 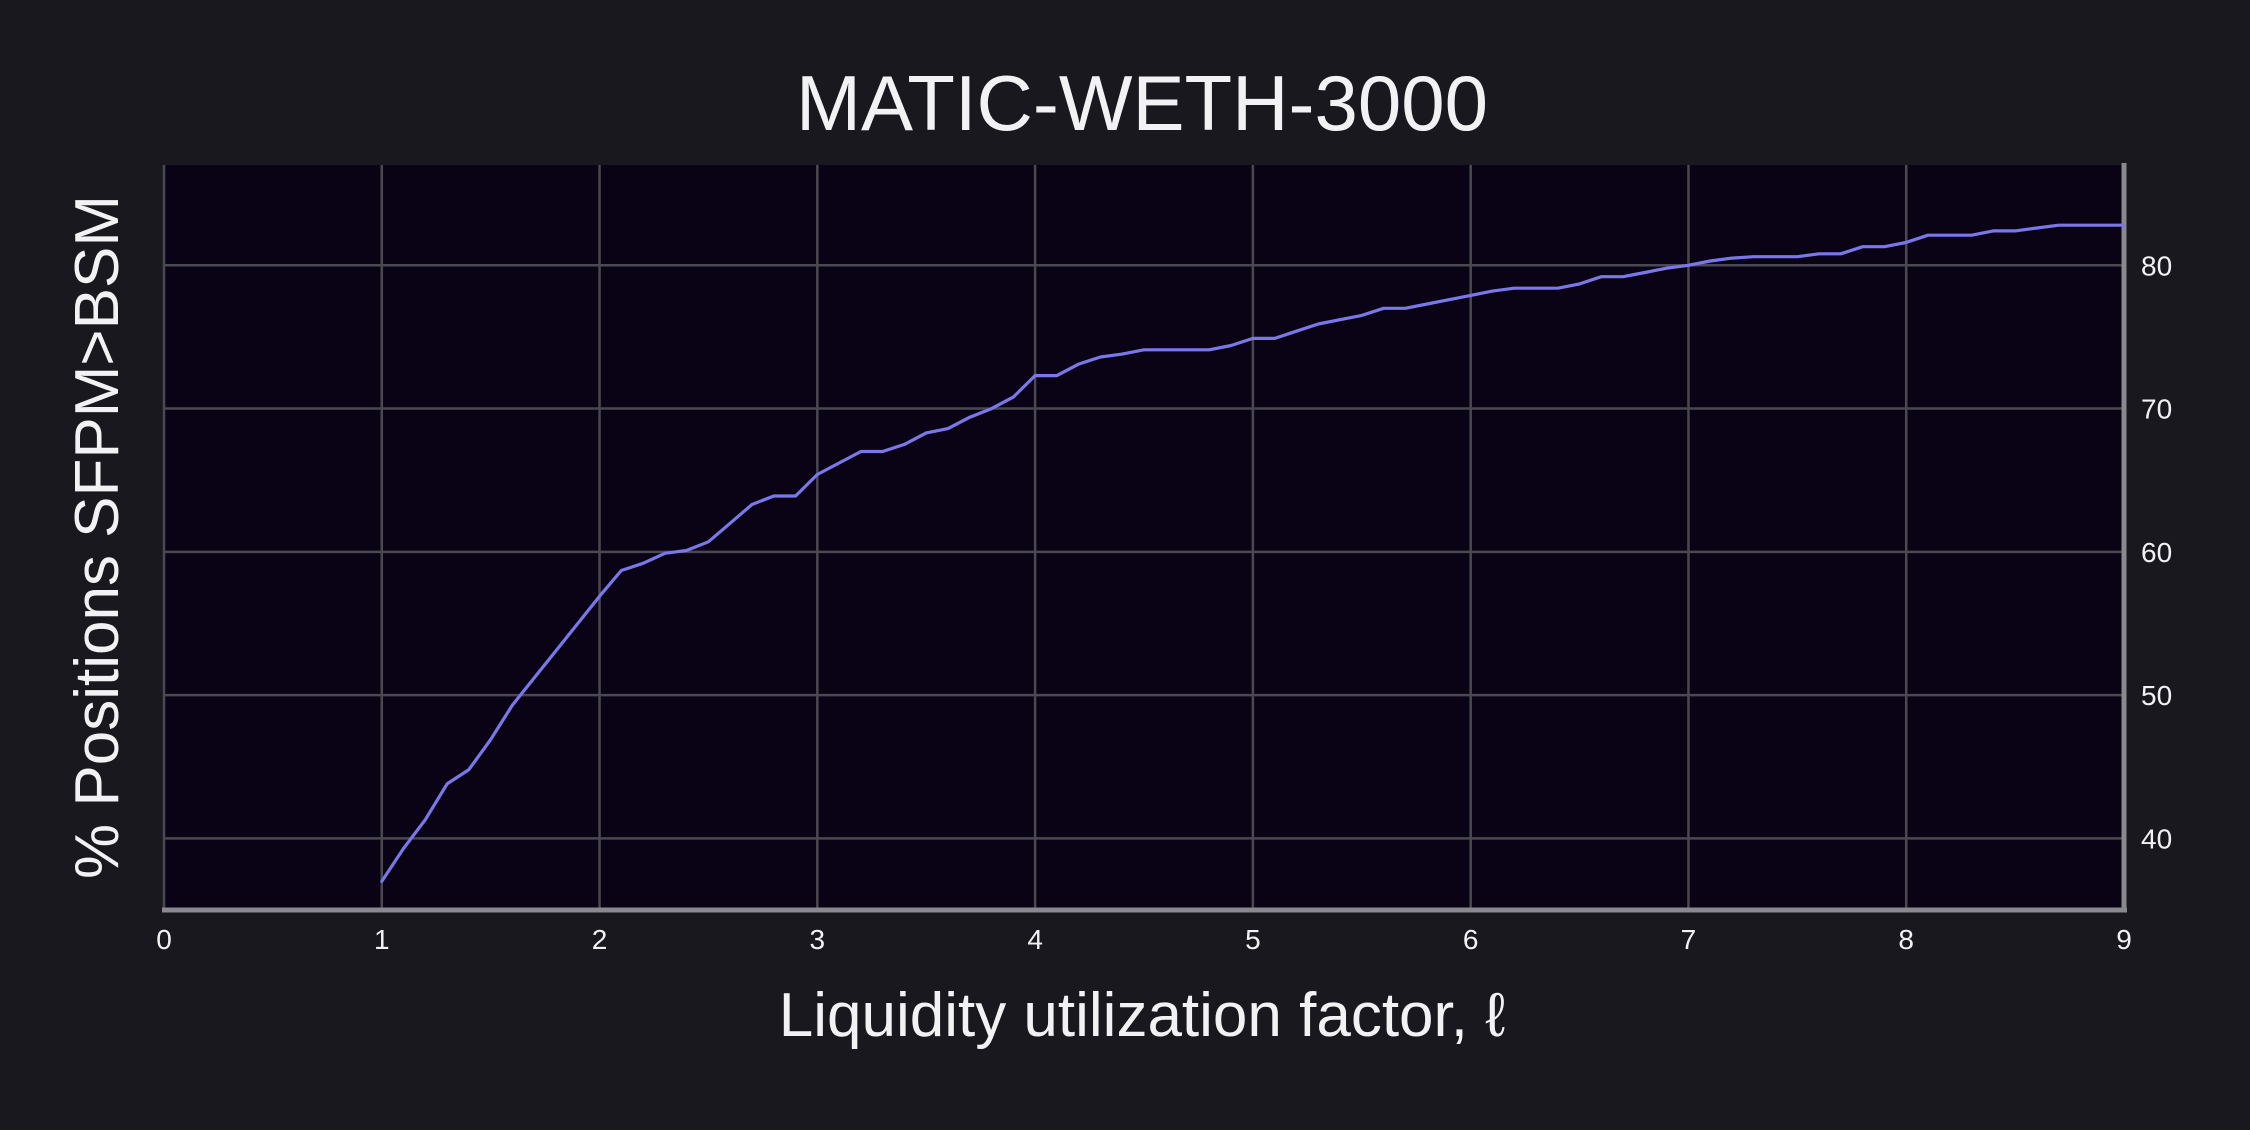 What do you see at coordinates (1035, 939) in the screenshot?
I see `x-tick-label: 4` at bounding box center [1035, 939].